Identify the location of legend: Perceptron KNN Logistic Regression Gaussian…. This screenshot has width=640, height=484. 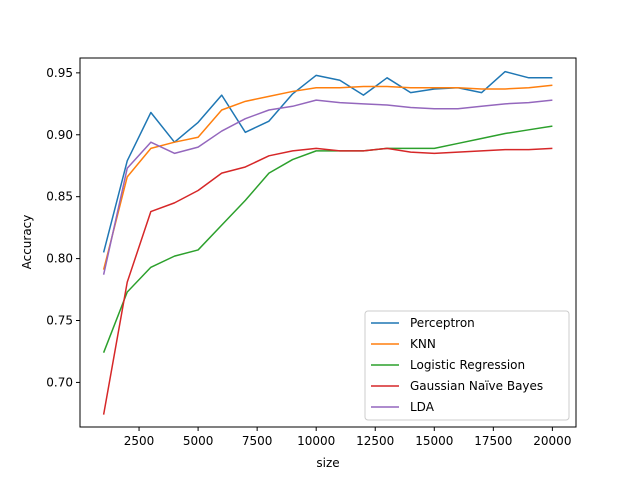
(467, 365).